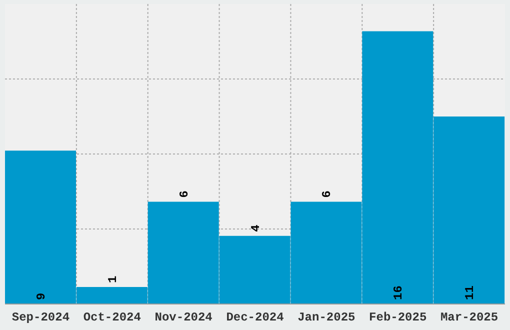  I want to click on x-tick-label: Mar-2025, so click(469, 317).